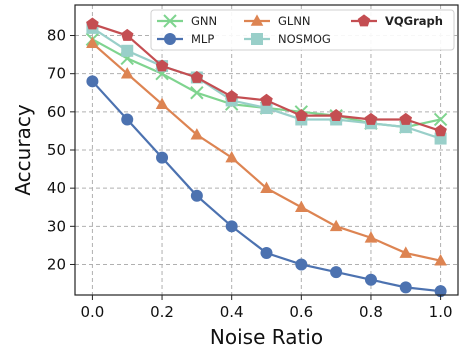 Image resolution: width=462 pixels, height=350 pixels. What do you see at coordinates (441, 312) in the screenshot?
I see `x-tick-label: 1.0` at bounding box center [441, 312].